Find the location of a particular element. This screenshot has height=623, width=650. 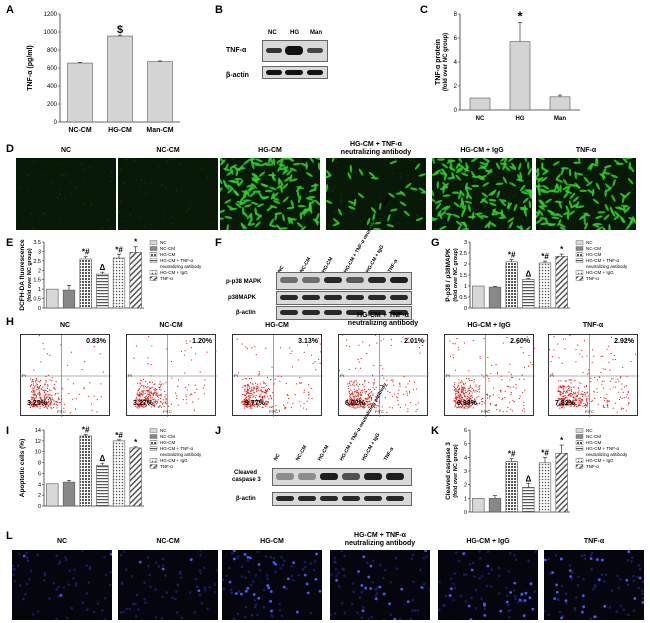

quadrant-percent-lower: 9.38% is located at coordinates (467, 403).